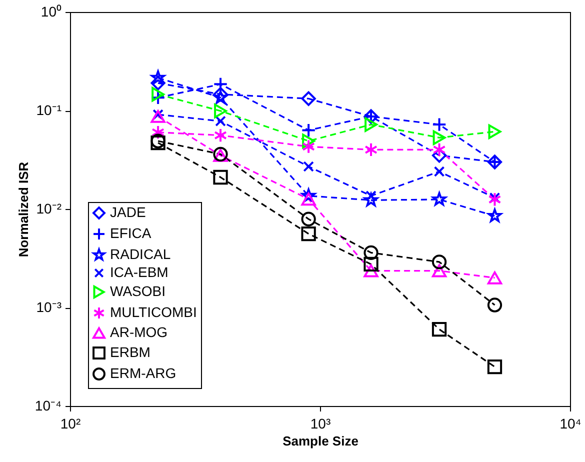 This screenshot has width=585, height=462. Describe the element at coordinates (131, 233) in the screenshot. I see `legend-label: EFICA` at that location.